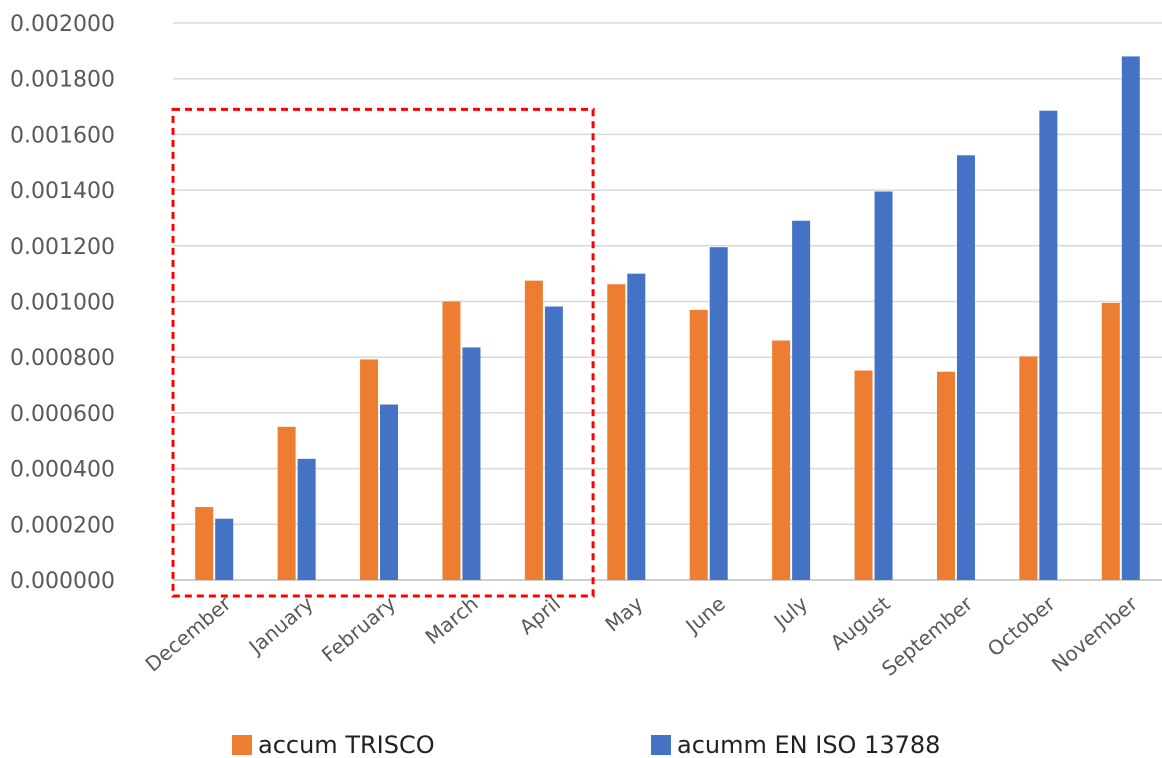 The width and height of the screenshot is (1162, 758). I want to click on legend-label: acumm EN ISO 13788, so click(808, 744).